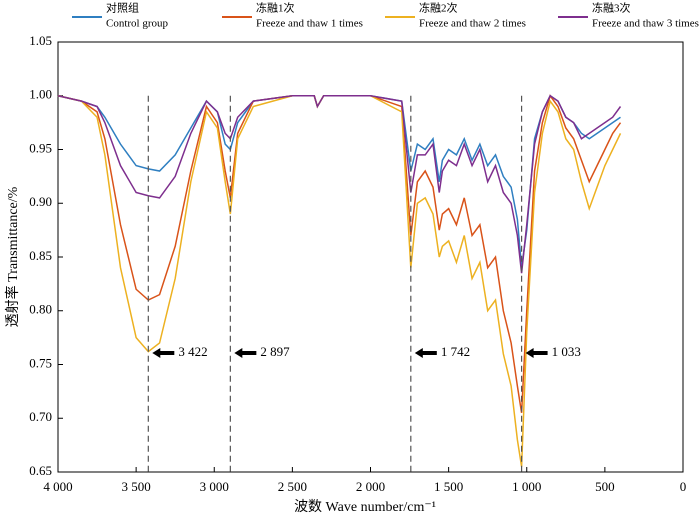 Image resolution: width=700 pixels, height=518 pixels. What do you see at coordinates (214, 486) in the screenshot?
I see `x-tick-label: 3 000` at bounding box center [214, 486].